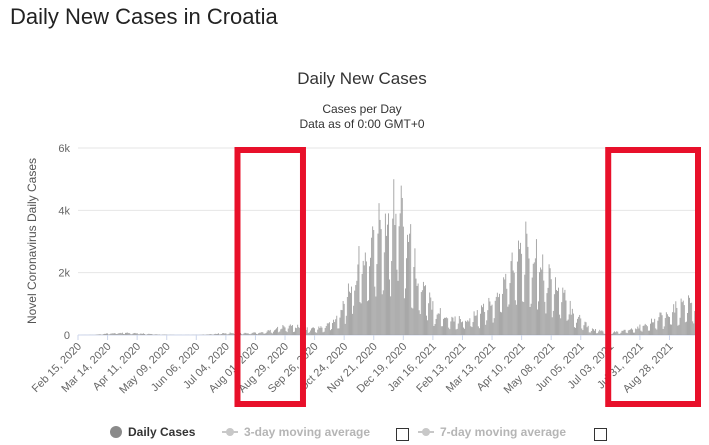 The width and height of the screenshot is (709, 445). What do you see at coordinates (492, 432) in the screenshot?
I see `legend-7day-average: 7-day moving average` at bounding box center [492, 432].